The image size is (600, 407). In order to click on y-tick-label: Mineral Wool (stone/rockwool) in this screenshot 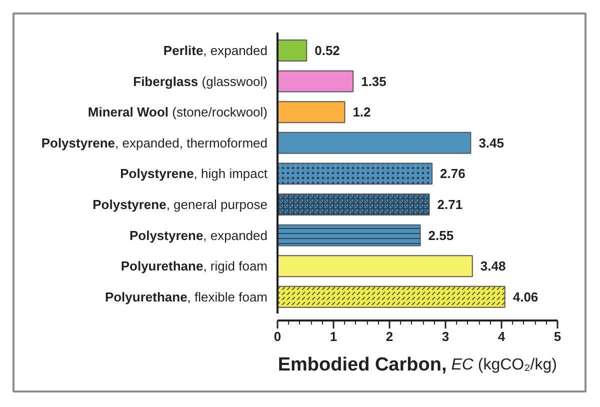, I will do `click(178, 112)`.